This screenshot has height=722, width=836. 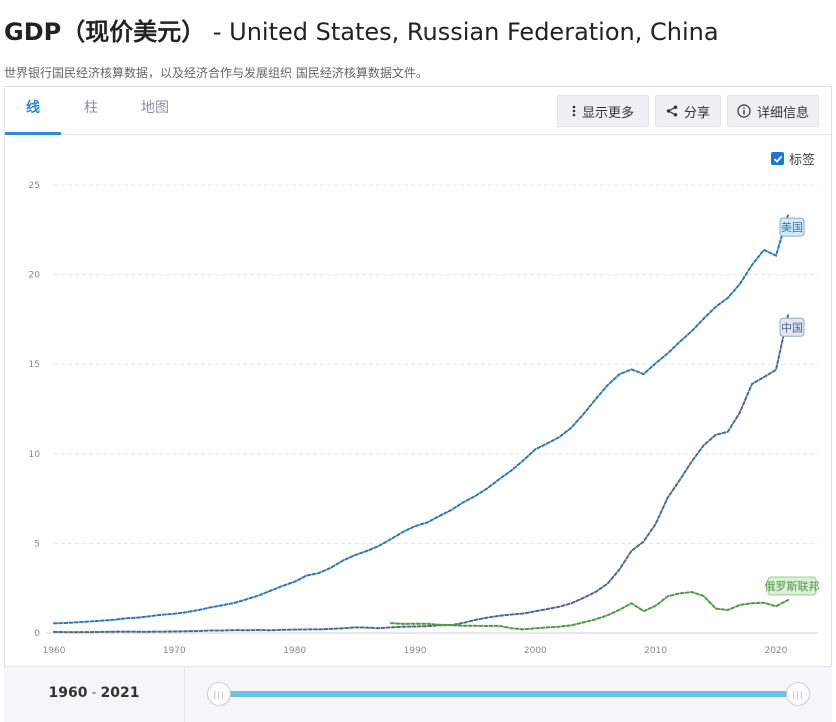 I want to click on series-tag-label-0: 美国, so click(x=792, y=227).